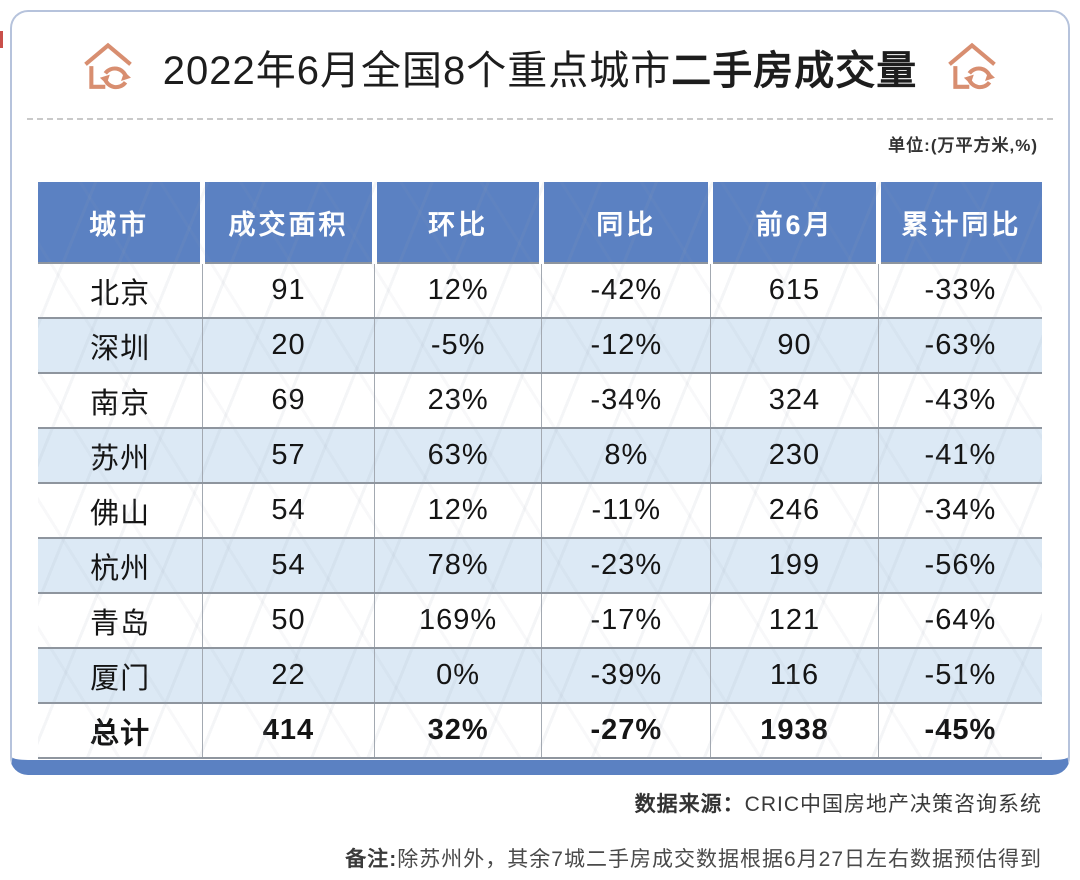 The image size is (1080, 880). What do you see at coordinates (120, 565) in the screenshot?
I see `city-cell: 杭州` at bounding box center [120, 565].